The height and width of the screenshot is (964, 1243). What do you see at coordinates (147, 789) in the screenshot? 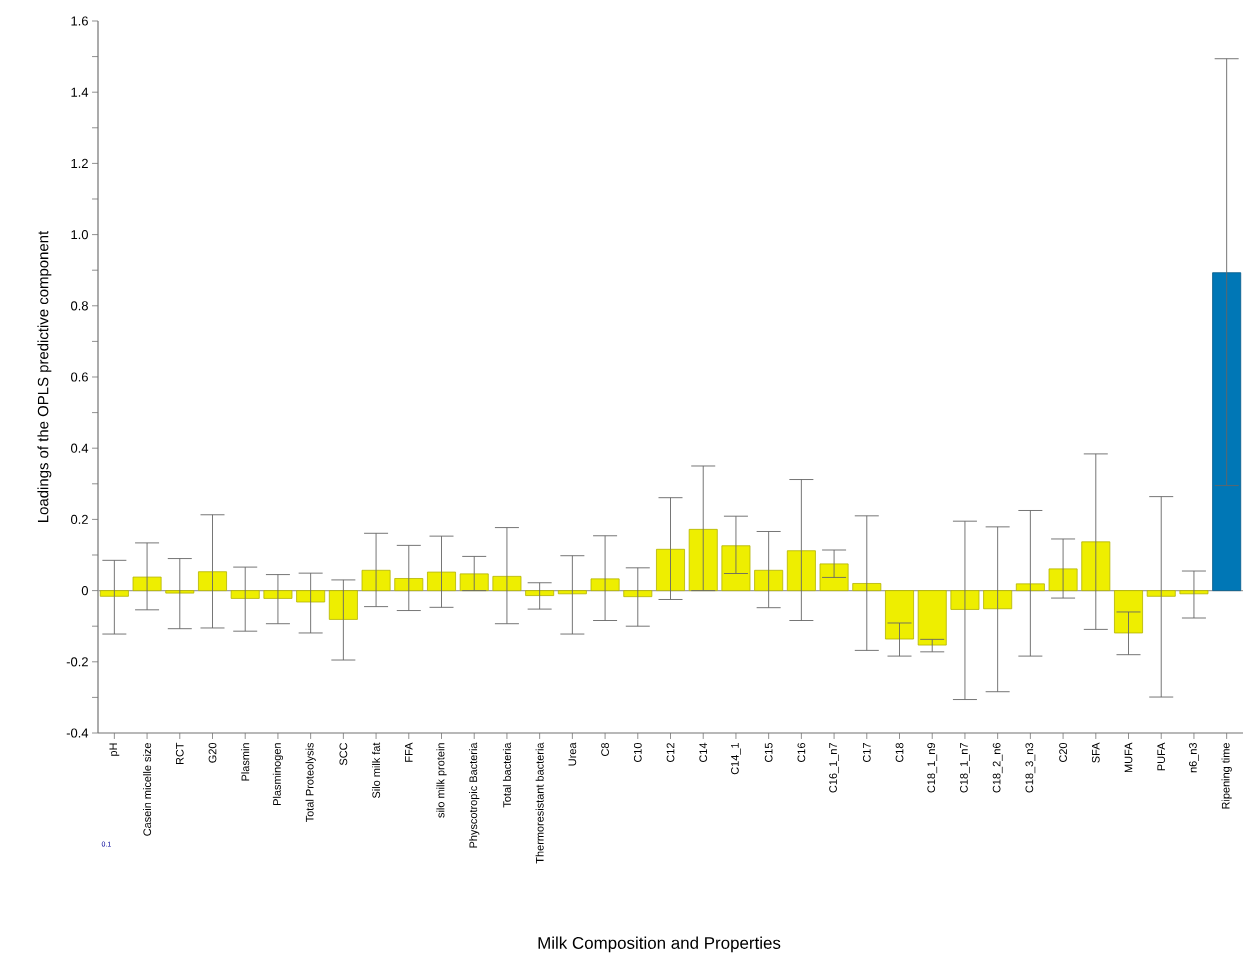
I see `x-tick-label: Casein micelle size` at bounding box center [147, 789].